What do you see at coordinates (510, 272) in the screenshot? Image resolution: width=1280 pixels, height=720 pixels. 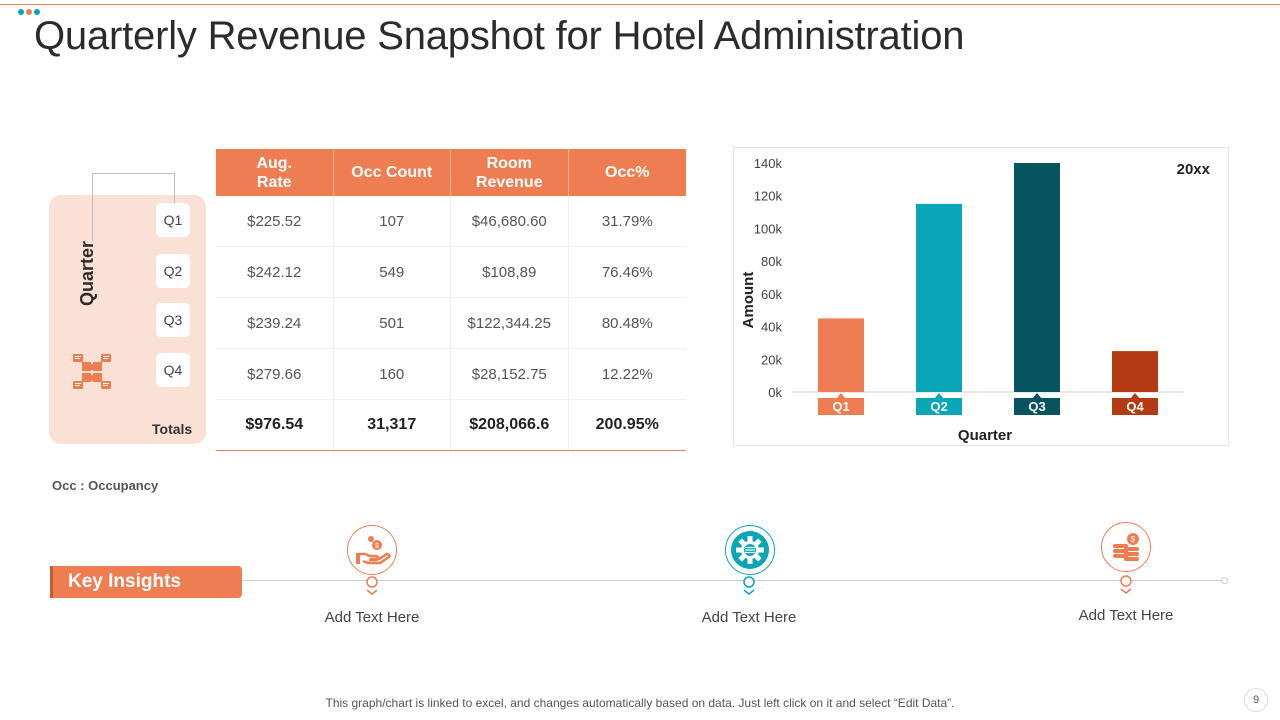 I see `table-cell: $108,89` at bounding box center [510, 272].